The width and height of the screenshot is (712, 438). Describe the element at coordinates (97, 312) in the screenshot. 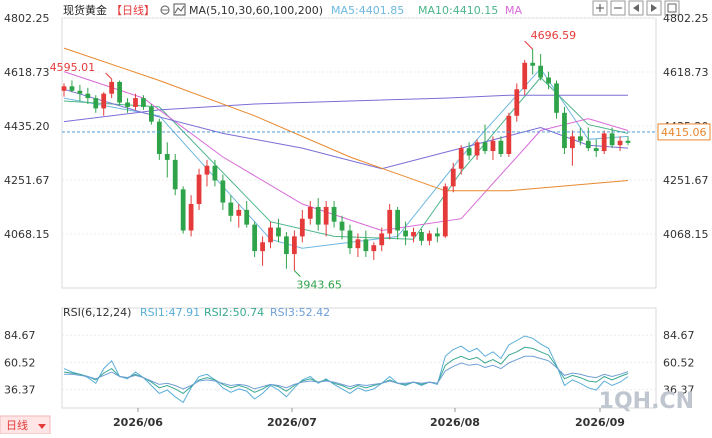

I see `rsi-label: RSI(6,12,24)` at that location.